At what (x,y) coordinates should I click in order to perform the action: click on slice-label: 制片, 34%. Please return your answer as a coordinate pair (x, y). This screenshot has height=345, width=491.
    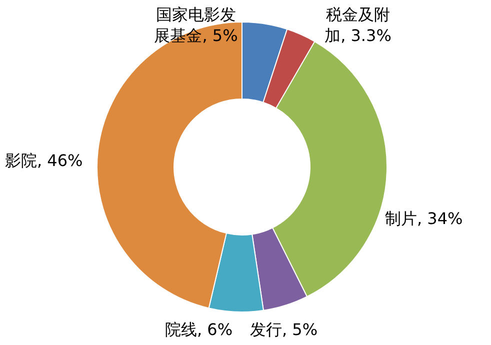
    Looking at the image, I should click on (424, 218).